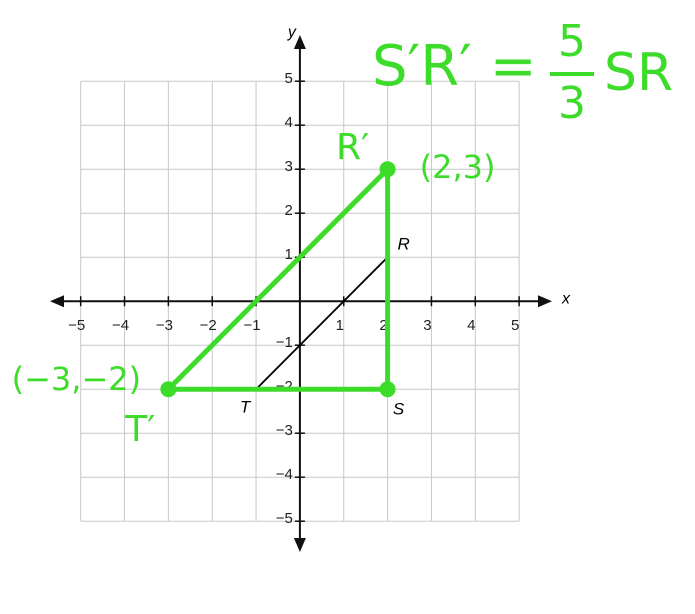 The height and width of the screenshot is (614, 695). What do you see at coordinates (289, 122) in the screenshot?
I see `y-tick-label: 4` at bounding box center [289, 122].